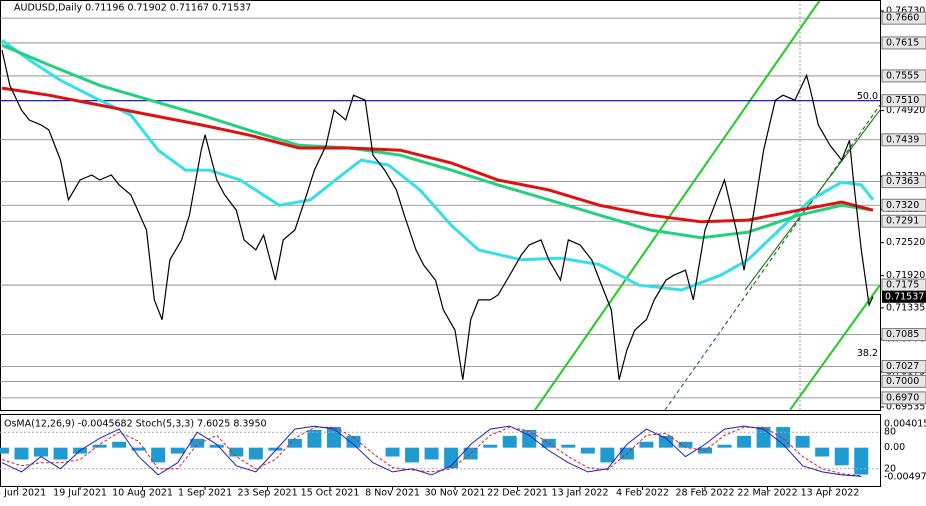  What do you see at coordinates (267, 493) in the screenshot?
I see `x-tick-label: 23 Sep 2021` at bounding box center [267, 493].